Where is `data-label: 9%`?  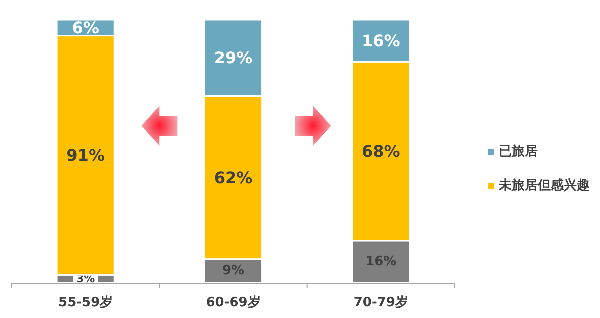 data-label: 9% is located at coordinates (233, 271).